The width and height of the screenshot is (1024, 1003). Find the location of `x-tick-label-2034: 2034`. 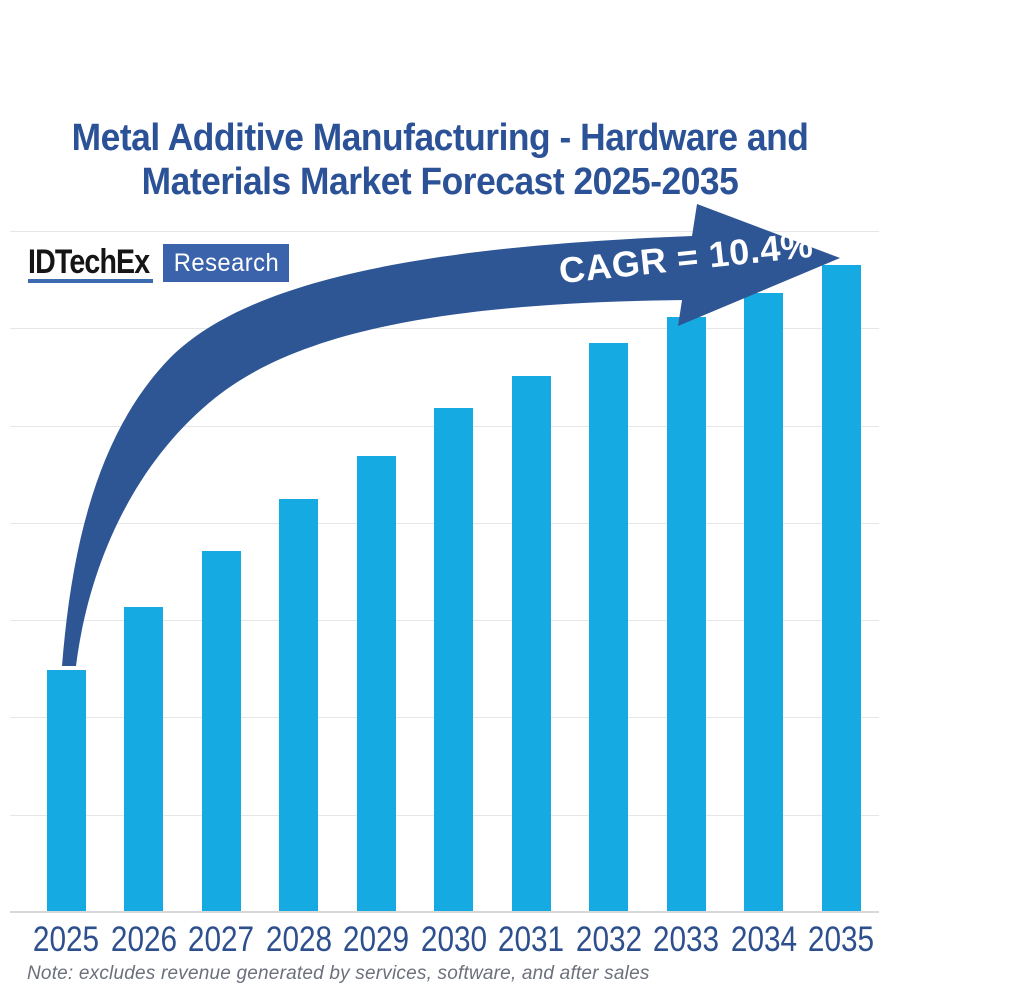

x-tick-label-2034: 2034 is located at coordinates (763, 939).